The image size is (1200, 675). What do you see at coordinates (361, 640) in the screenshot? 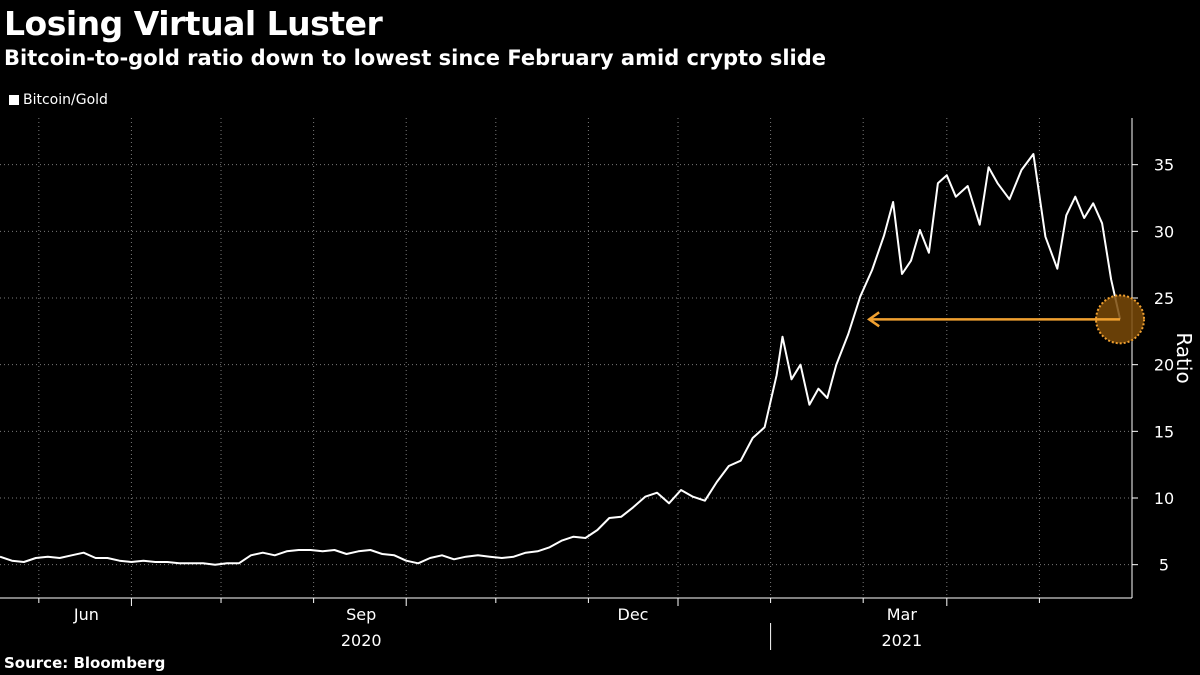
I see `year-label-2020: 2020` at bounding box center [361, 640].